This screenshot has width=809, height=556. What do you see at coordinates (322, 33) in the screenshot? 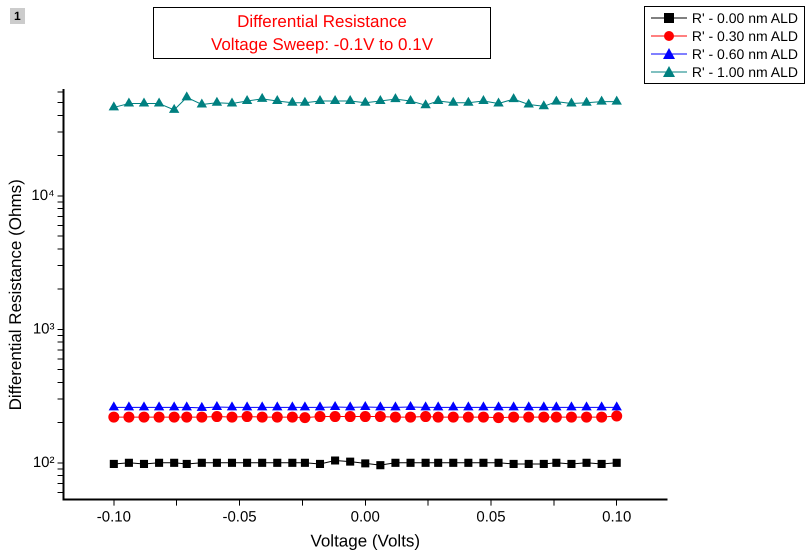
I see `chart-title: Differential Resistance Voltage Sweep: -0.1V to 0.1V` at bounding box center [322, 33].